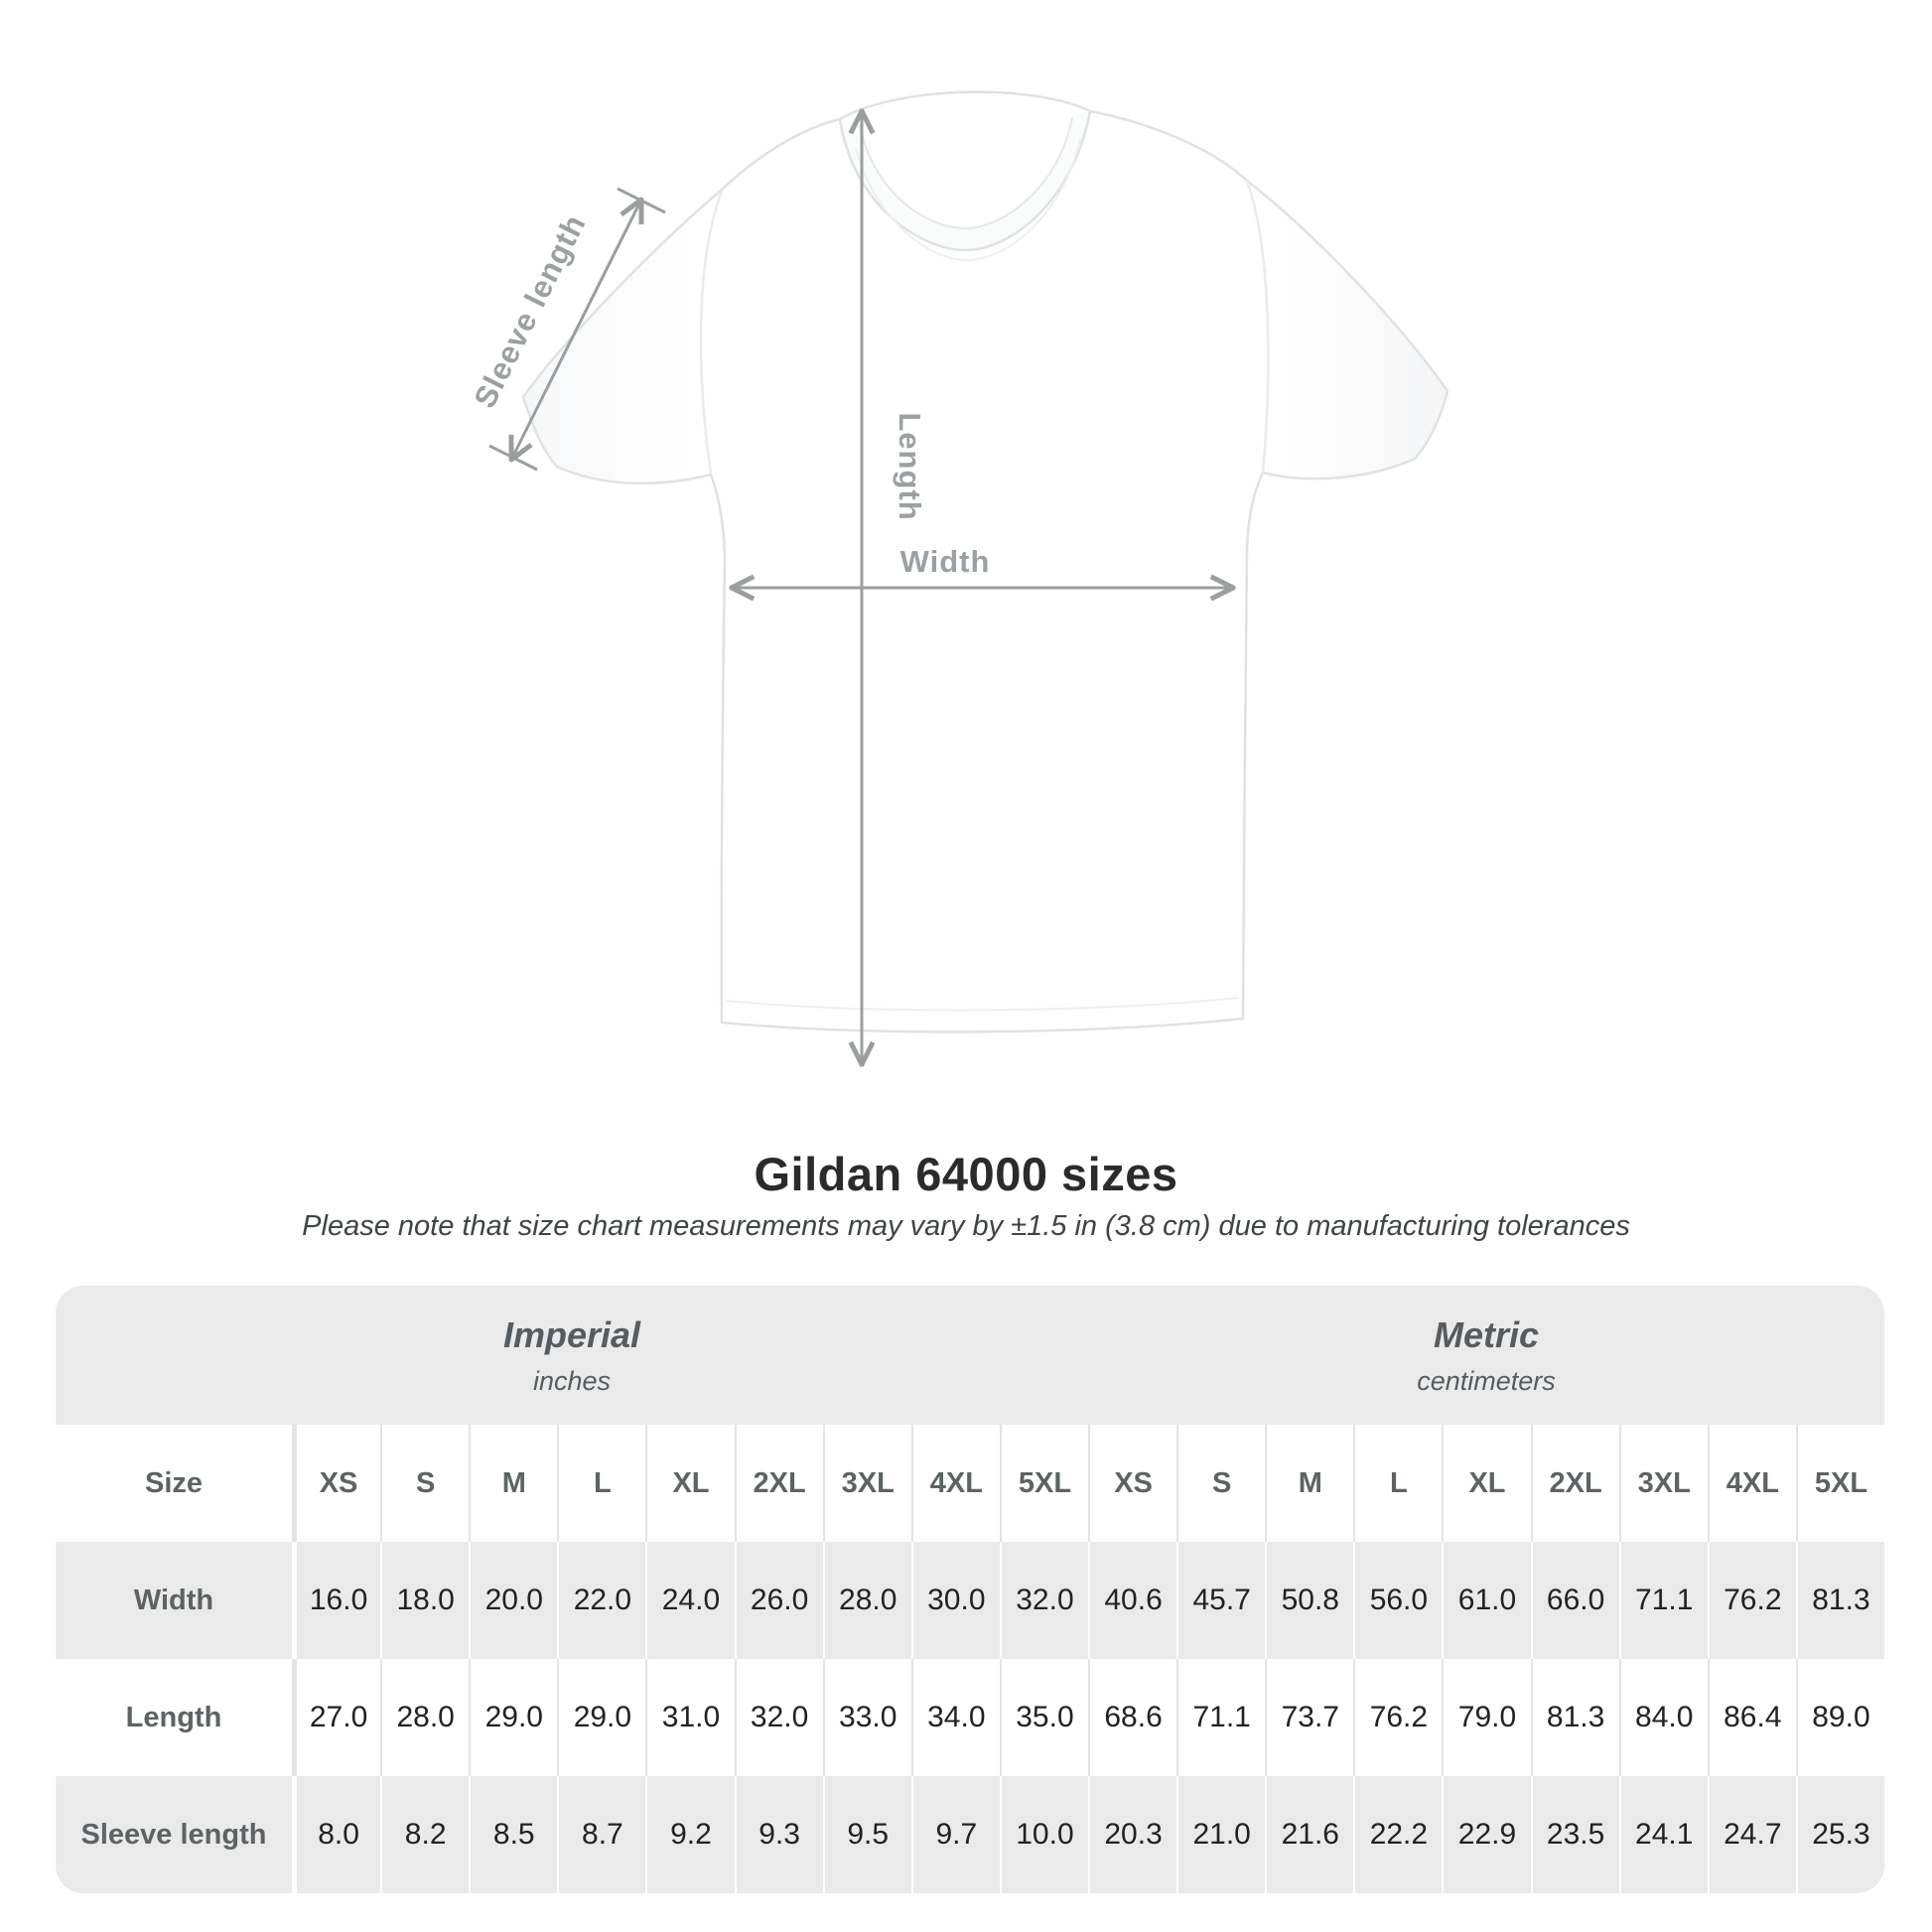 Image resolution: width=1932 pixels, height=1932 pixels. Describe the element at coordinates (1839, 1835) in the screenshot. I see `table-cell: 25.3` at that location.